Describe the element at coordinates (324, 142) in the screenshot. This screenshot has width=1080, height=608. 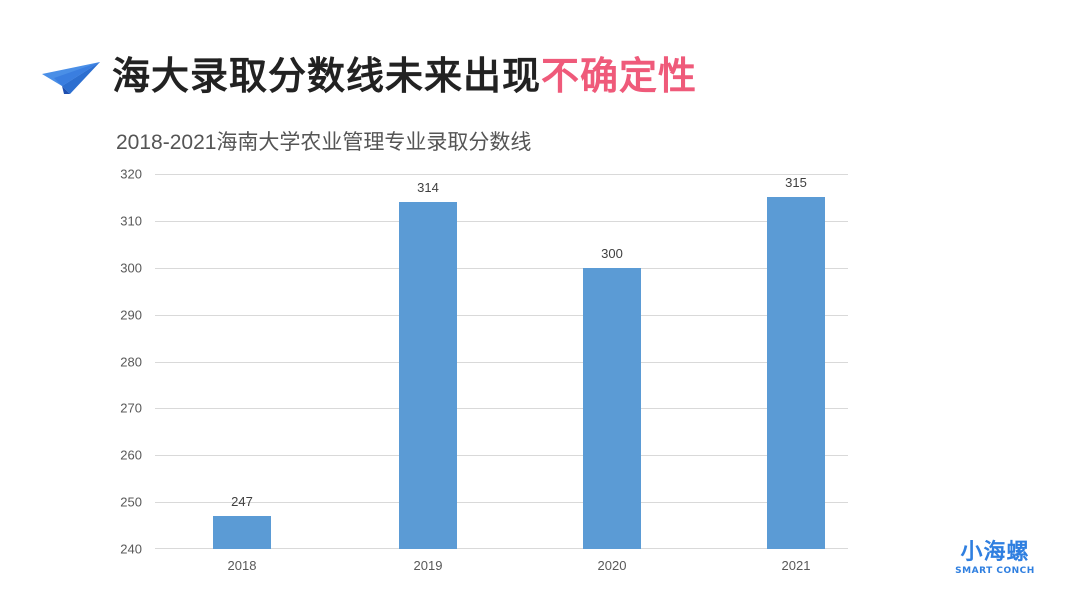
I see `chart-title: 2018-2021海南大学农业管理专业录取分数线` at that location.